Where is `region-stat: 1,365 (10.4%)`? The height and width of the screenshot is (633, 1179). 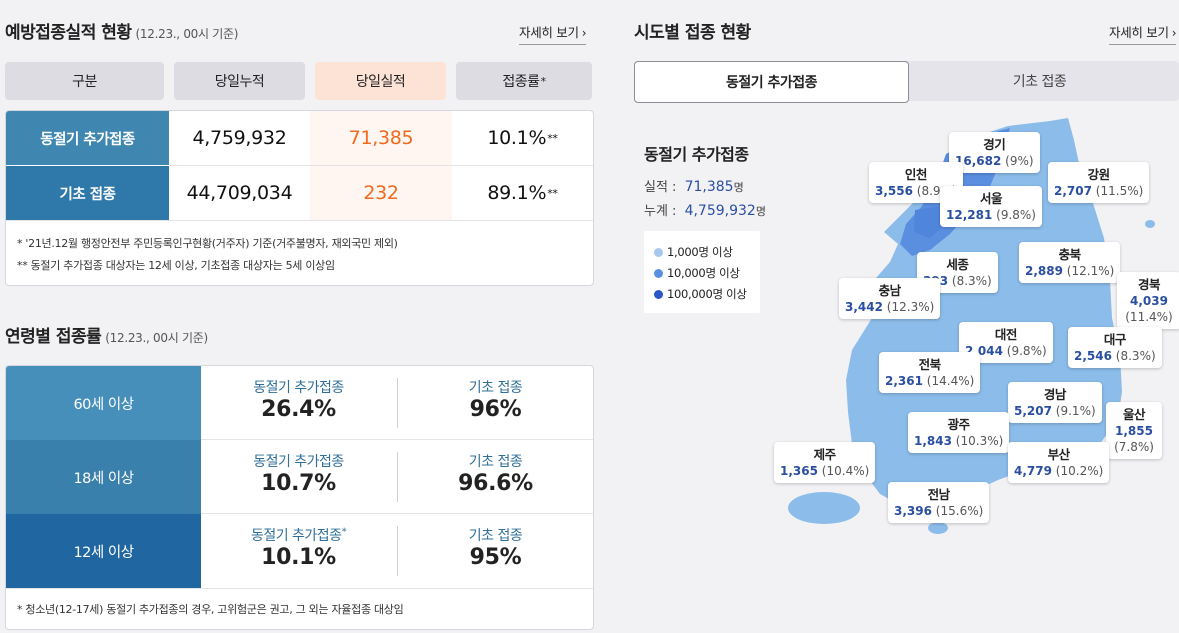
region-stat: 1,365 (10.4%) is located at coordinates (824, 471).